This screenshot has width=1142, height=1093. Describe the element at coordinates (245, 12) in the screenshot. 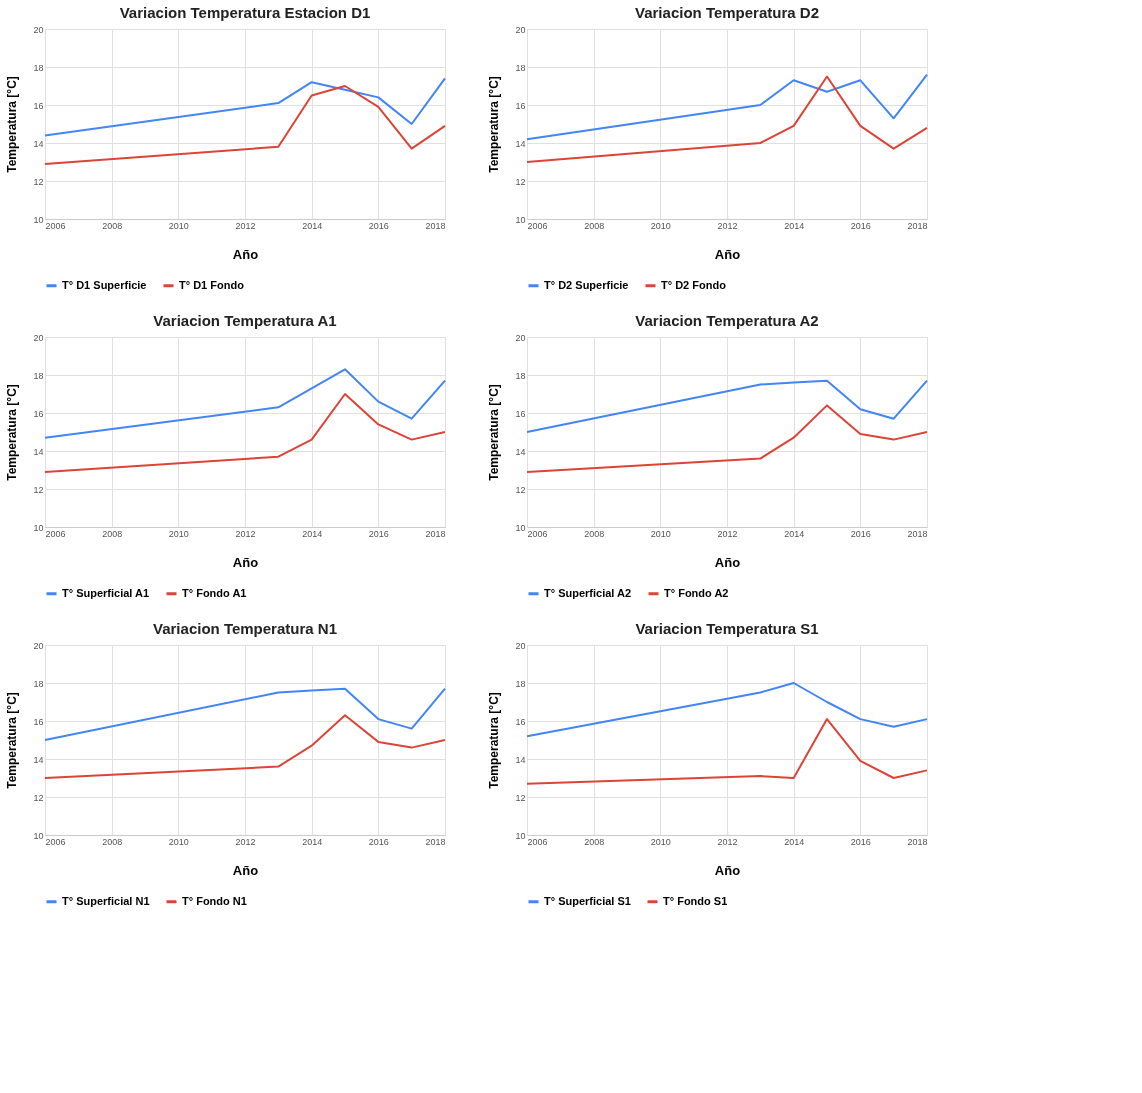

I see `chart-title: Variacion Temperatura Estacion D1` at that location.